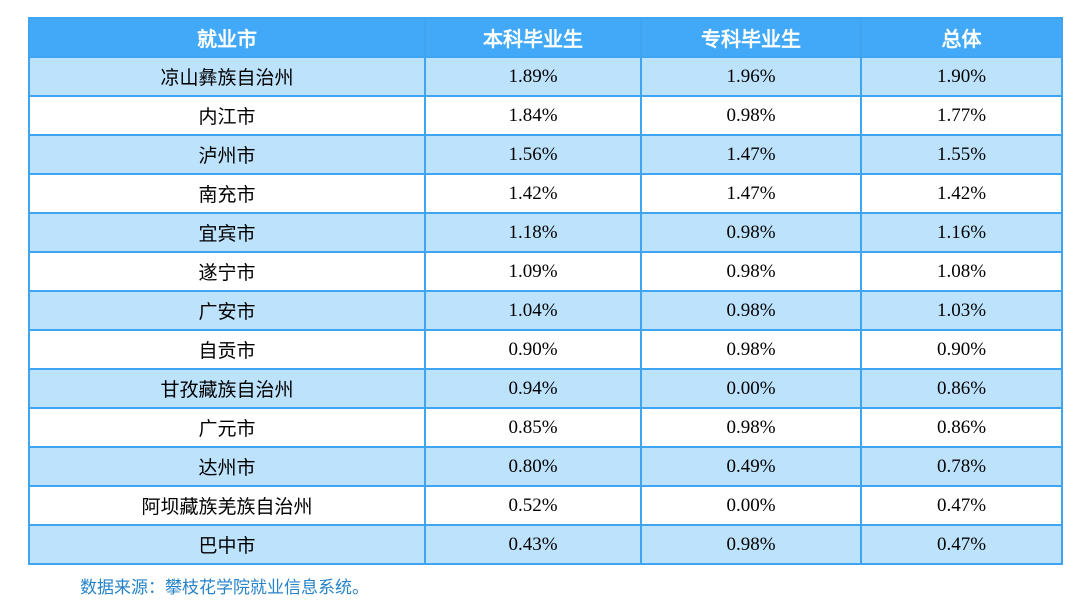  I want to click on header-row: 就业市 本科毕业生 专科毕业生 总体, so click(545, 37).